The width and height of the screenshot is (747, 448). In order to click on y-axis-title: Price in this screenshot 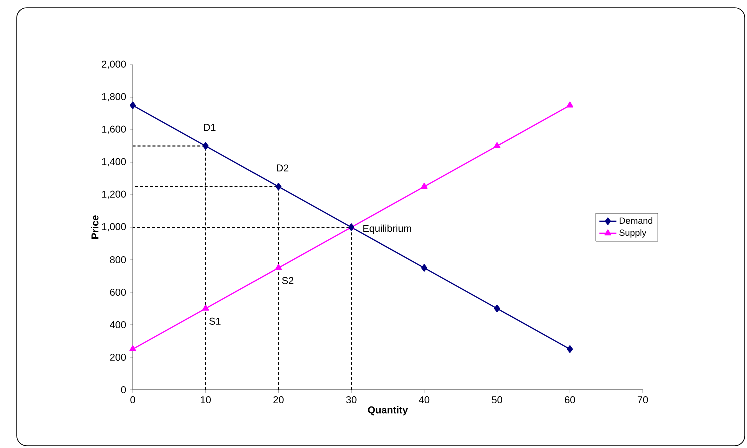, I will do `click(95, 227)`.